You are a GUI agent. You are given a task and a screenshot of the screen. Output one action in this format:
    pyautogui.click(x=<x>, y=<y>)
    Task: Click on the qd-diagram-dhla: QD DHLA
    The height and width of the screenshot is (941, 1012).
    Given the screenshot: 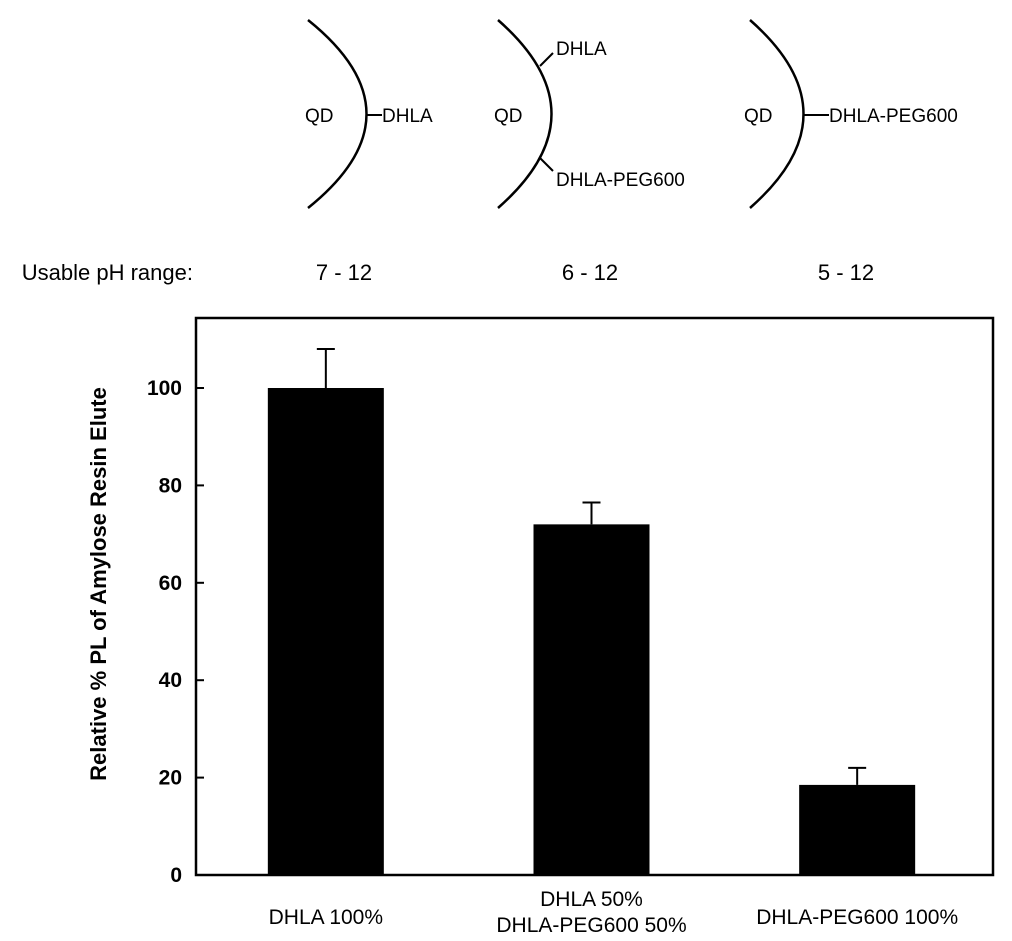 What is the action you would take?
    pyautogui.click(x=369, y=114)
    